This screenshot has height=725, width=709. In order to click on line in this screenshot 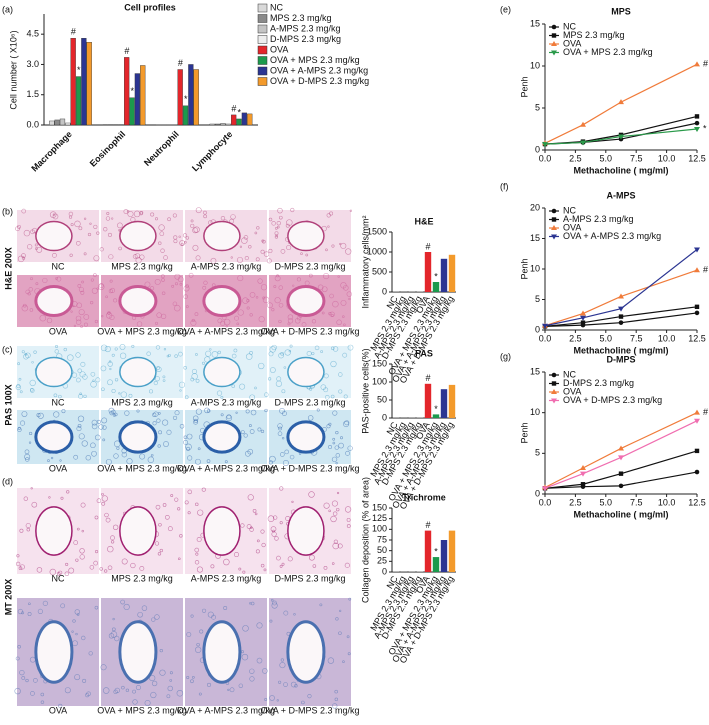, I will do `click(621, 103)`.